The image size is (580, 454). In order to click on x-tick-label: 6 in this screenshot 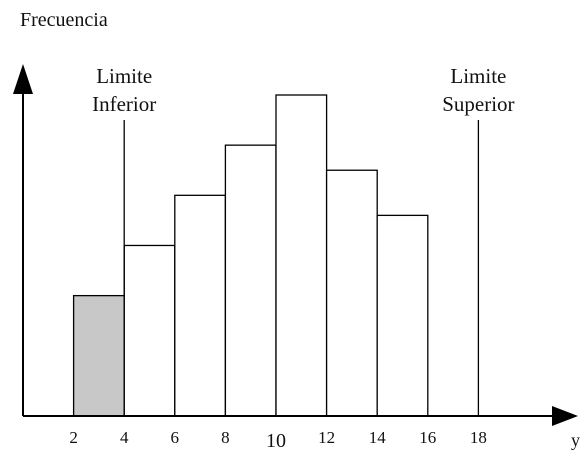, I will do `click(175, 437)`.